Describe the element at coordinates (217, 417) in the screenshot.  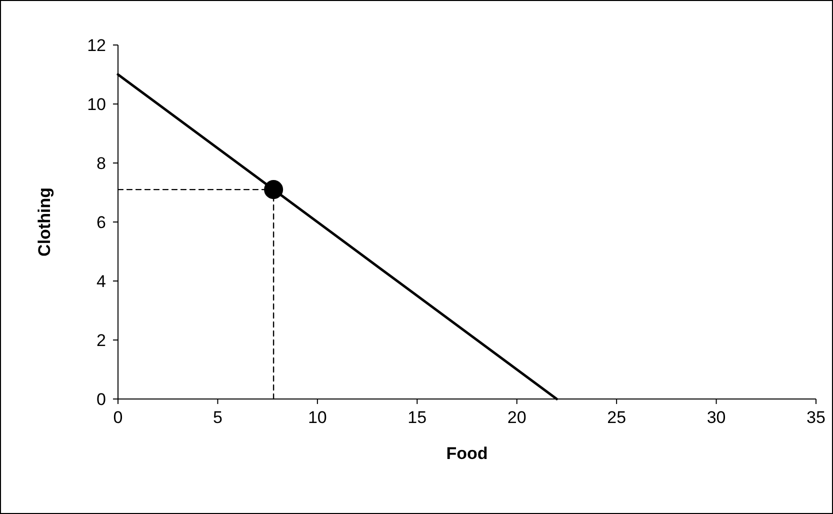
I see `x-tick-label: 5` at that location.